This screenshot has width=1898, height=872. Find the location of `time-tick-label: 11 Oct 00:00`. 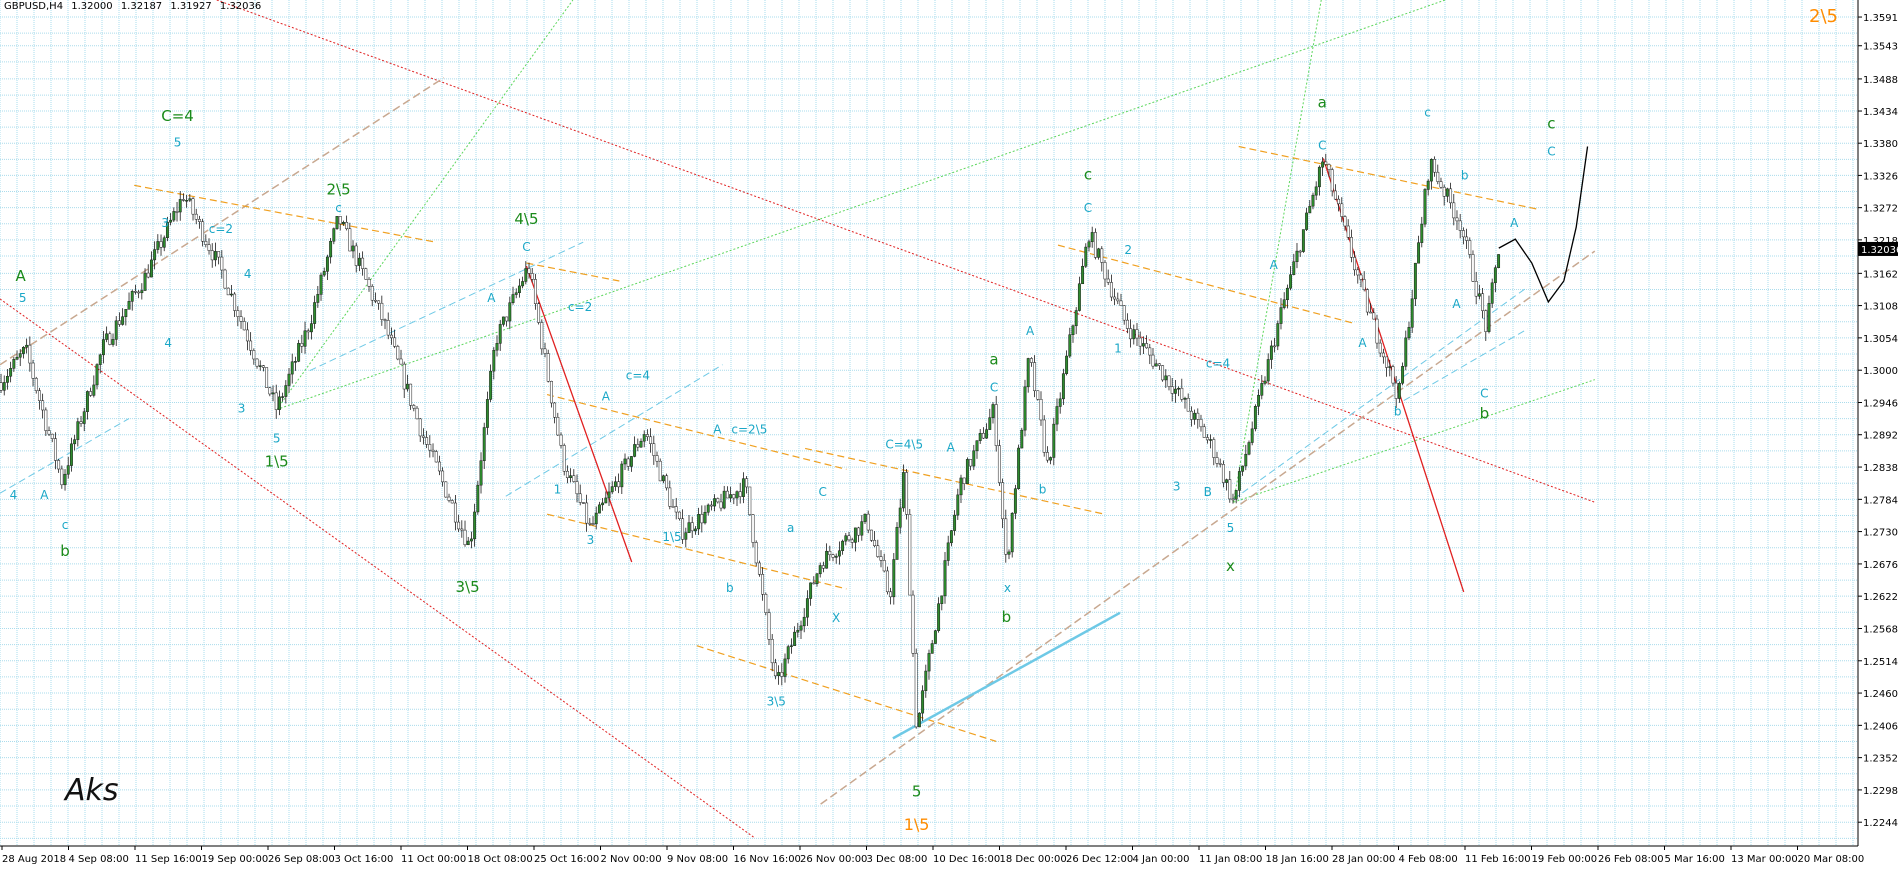

time-tick-label: 11 Oct 00:00 is located at coordinates (433, 859).